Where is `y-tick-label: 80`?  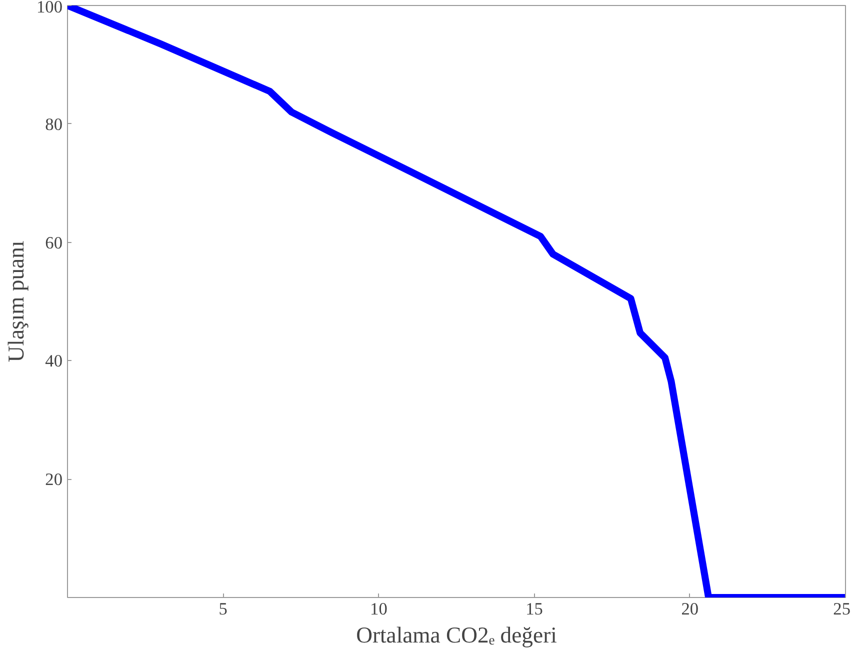
y-tick-label: 80 is located at coordinates (53, 124).